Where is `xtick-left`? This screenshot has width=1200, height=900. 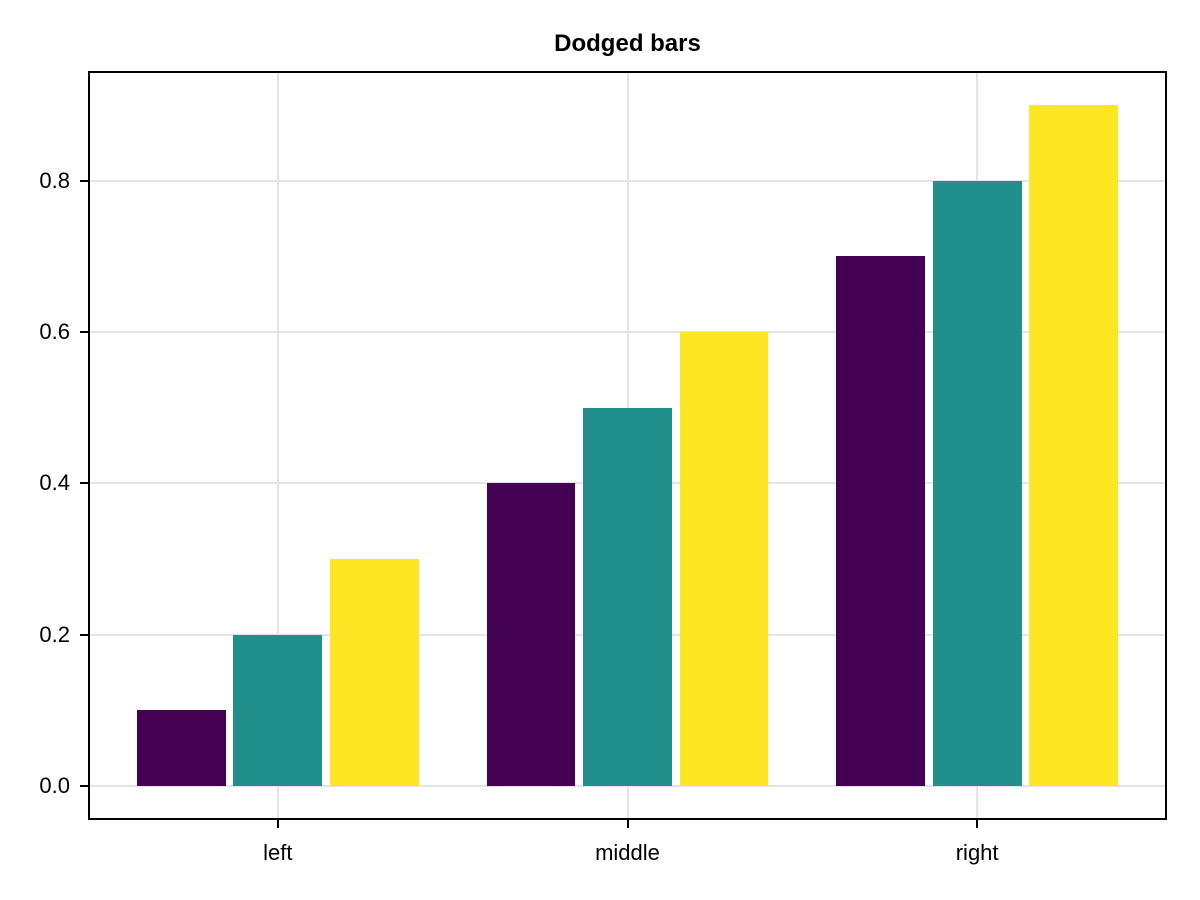
xtick-left is located at coordinates (277, 824).